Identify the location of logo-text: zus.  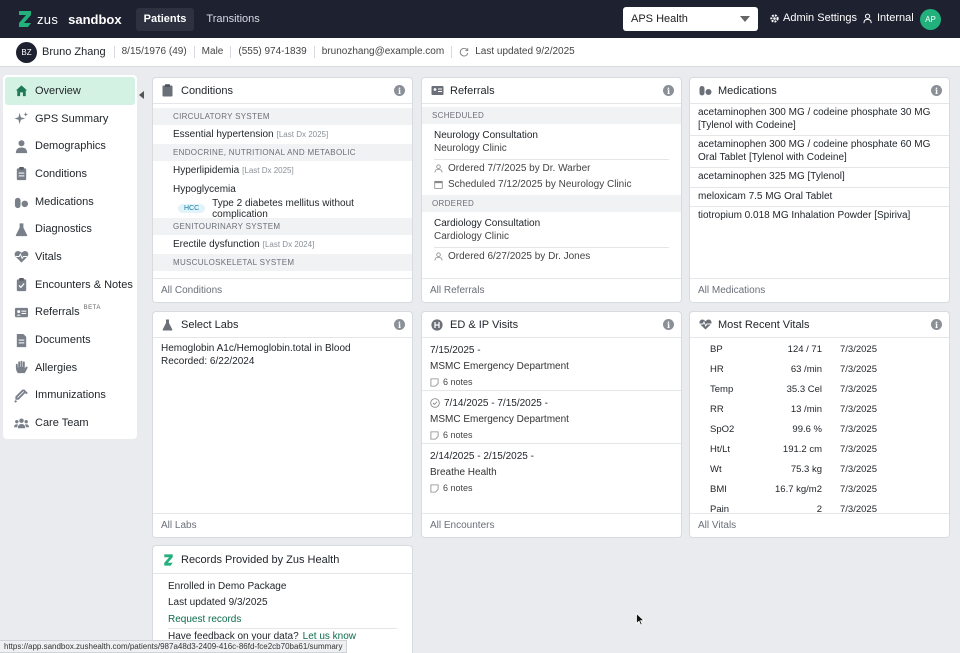
(48, 19).